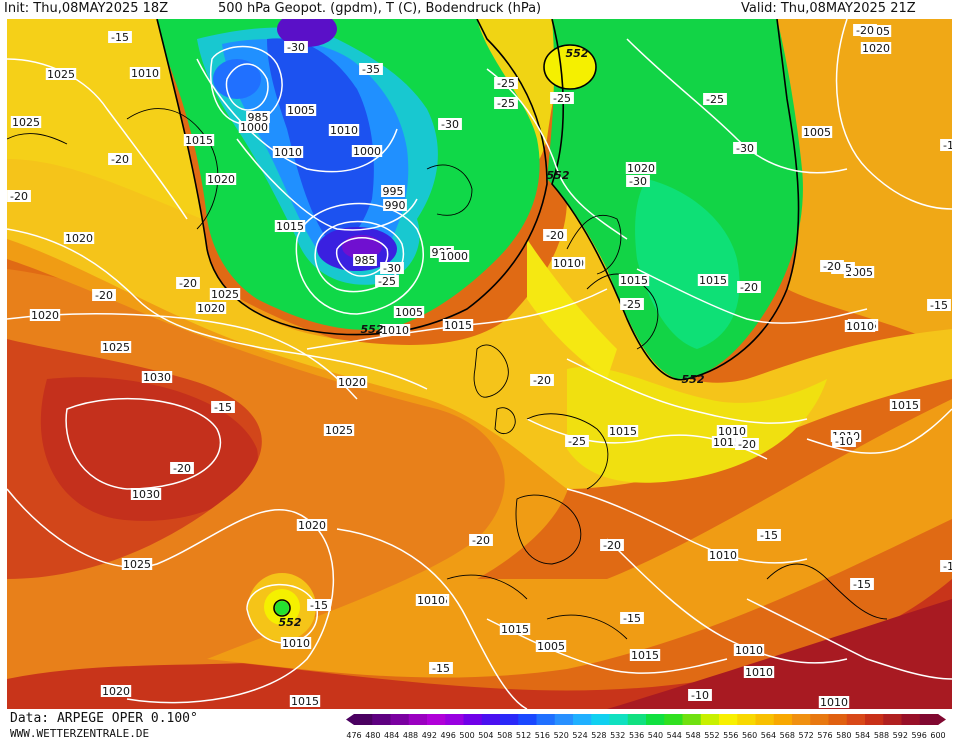 The image size is (959, 741). What do you see at coordinates (768, 735) in the screenshot?
I see `colorbar-tick-label: 564` at bounding box center [768, 735].